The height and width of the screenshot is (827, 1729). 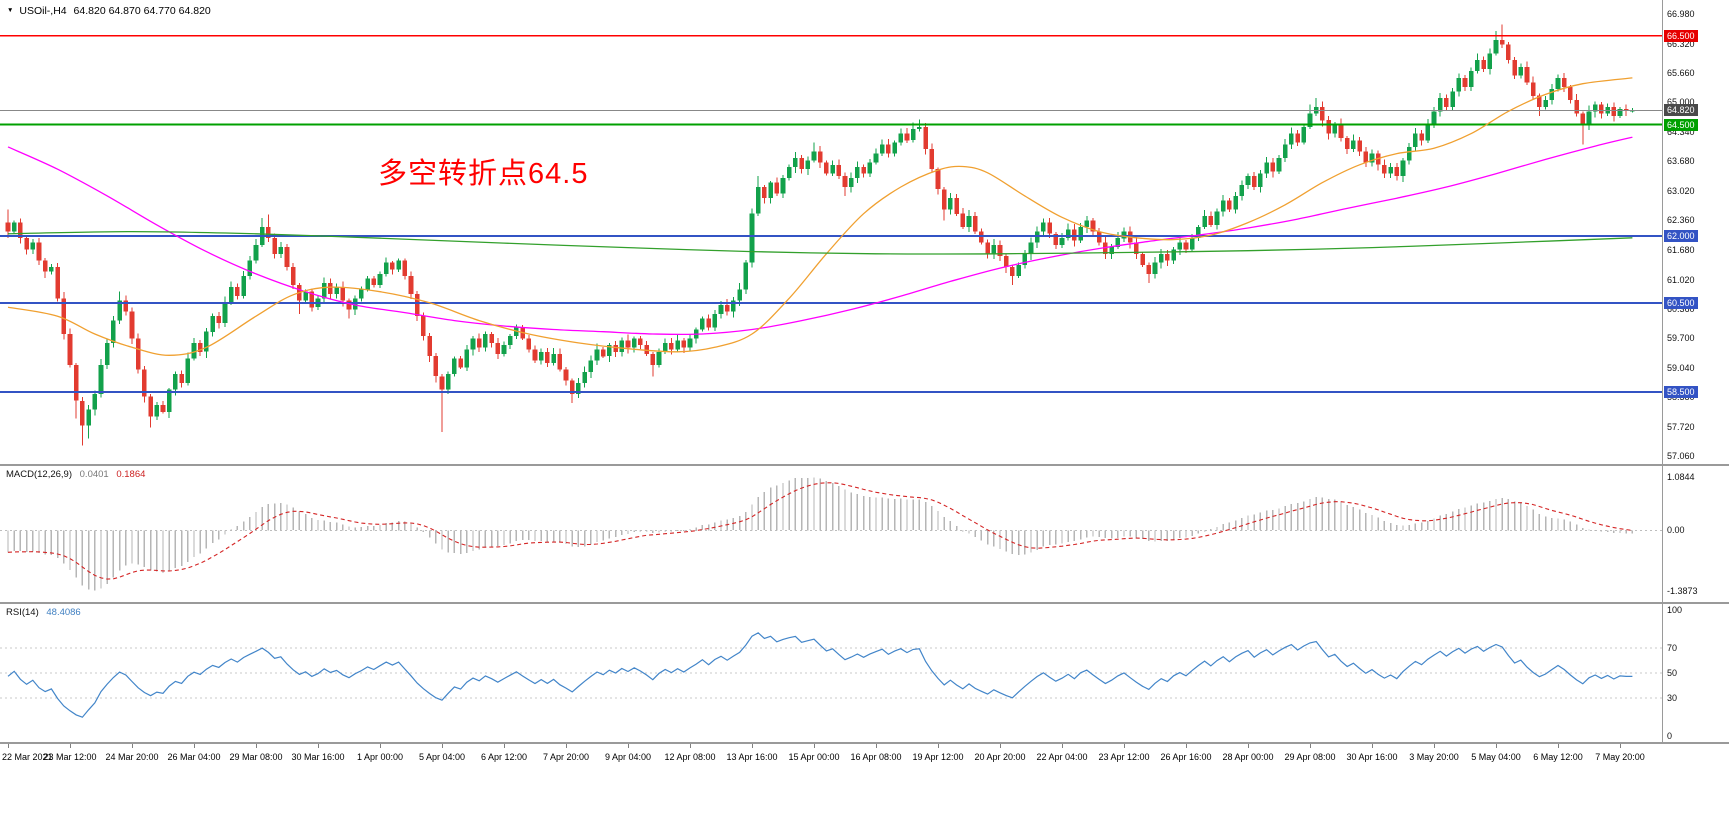 I want to click on chart-marker-icon: ▼, so click(x=10, y=10).